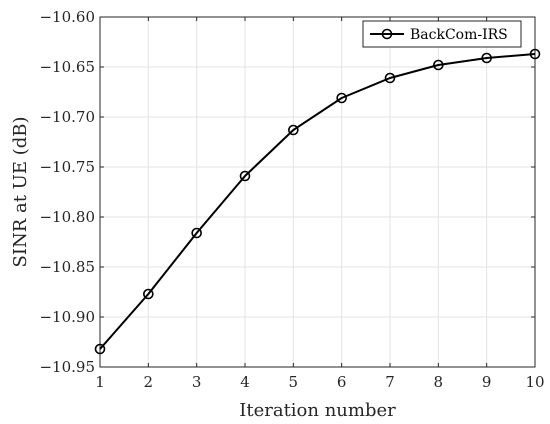  Describe the element at coordinates (387, 34) in the screenshot. I see `legend-marker-circle` at that location.